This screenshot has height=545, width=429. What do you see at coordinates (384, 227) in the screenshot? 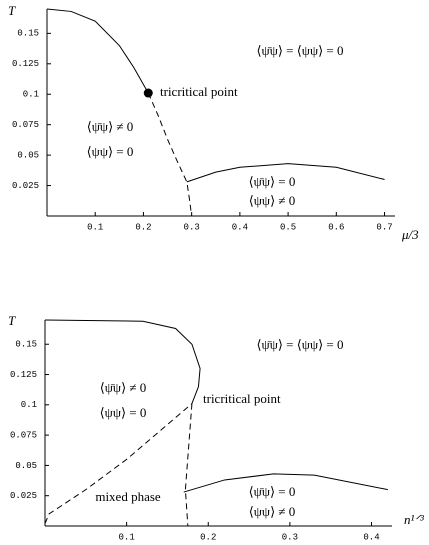
I see `x-tick-label: 0.7` at bounding box center [384, 227].